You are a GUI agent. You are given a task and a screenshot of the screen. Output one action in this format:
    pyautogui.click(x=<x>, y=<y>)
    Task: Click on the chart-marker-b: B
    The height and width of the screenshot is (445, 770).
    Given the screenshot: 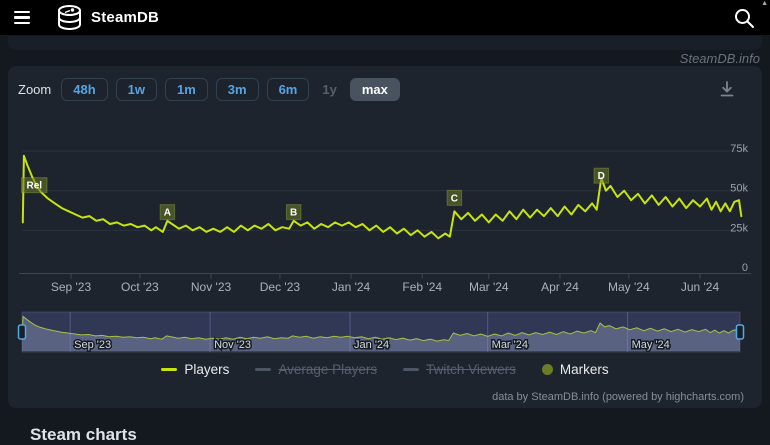 What is the action you would take?
    pyautogui.click(x=293, y=212)
    